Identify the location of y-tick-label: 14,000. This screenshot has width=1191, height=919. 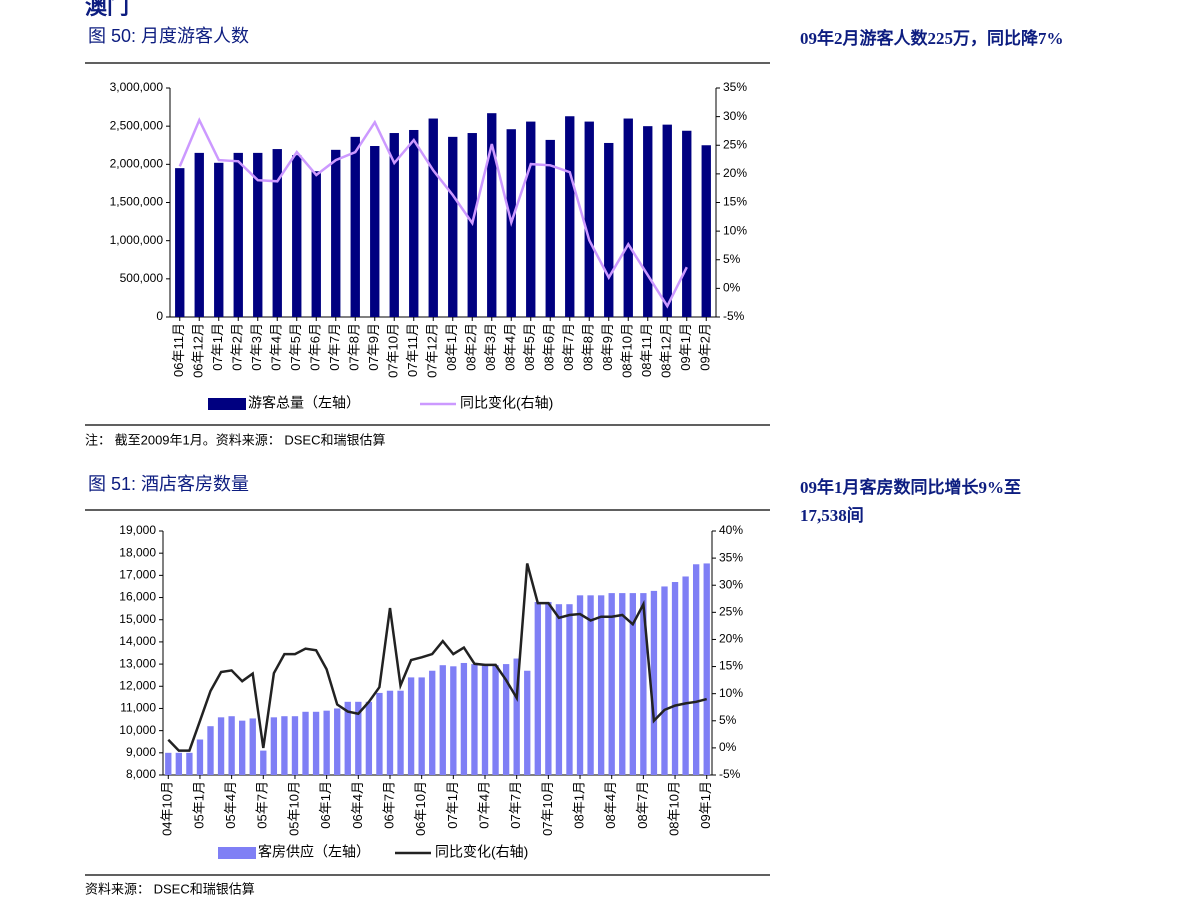
(137, 641).